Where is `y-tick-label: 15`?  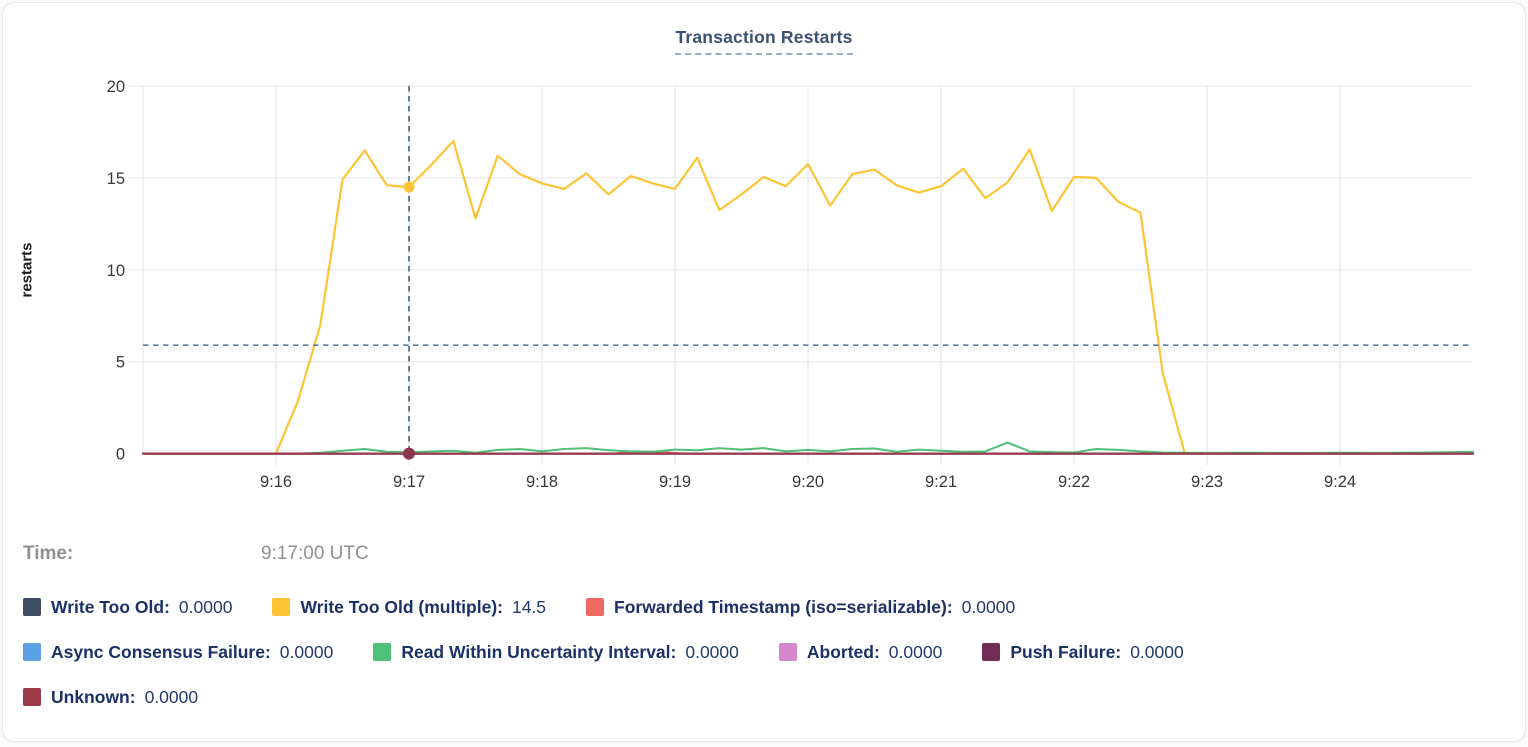
y-tick-label: 15 is located at coordinates (116, 179).